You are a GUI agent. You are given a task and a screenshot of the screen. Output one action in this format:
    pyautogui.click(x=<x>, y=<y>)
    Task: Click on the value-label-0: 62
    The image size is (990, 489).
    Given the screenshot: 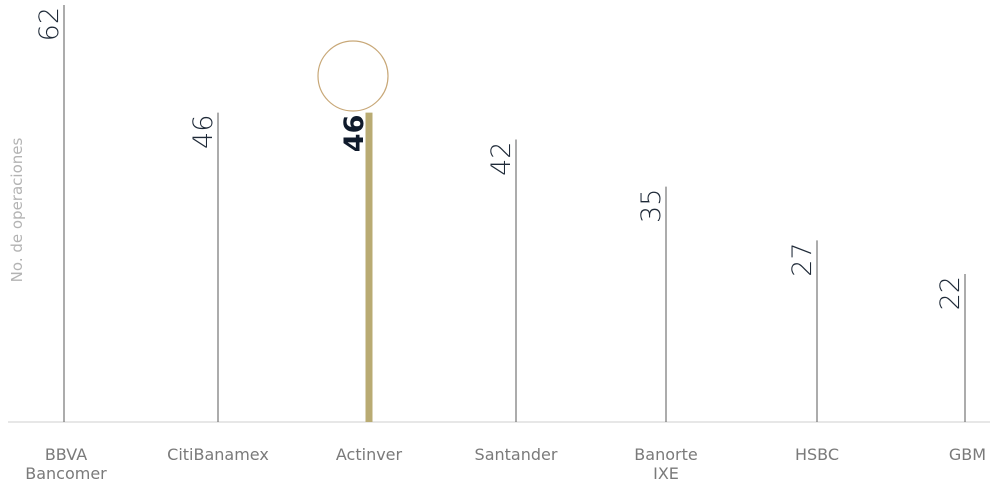 What is the action you would take?
    pyautogui.click(x=49, y=24)
    